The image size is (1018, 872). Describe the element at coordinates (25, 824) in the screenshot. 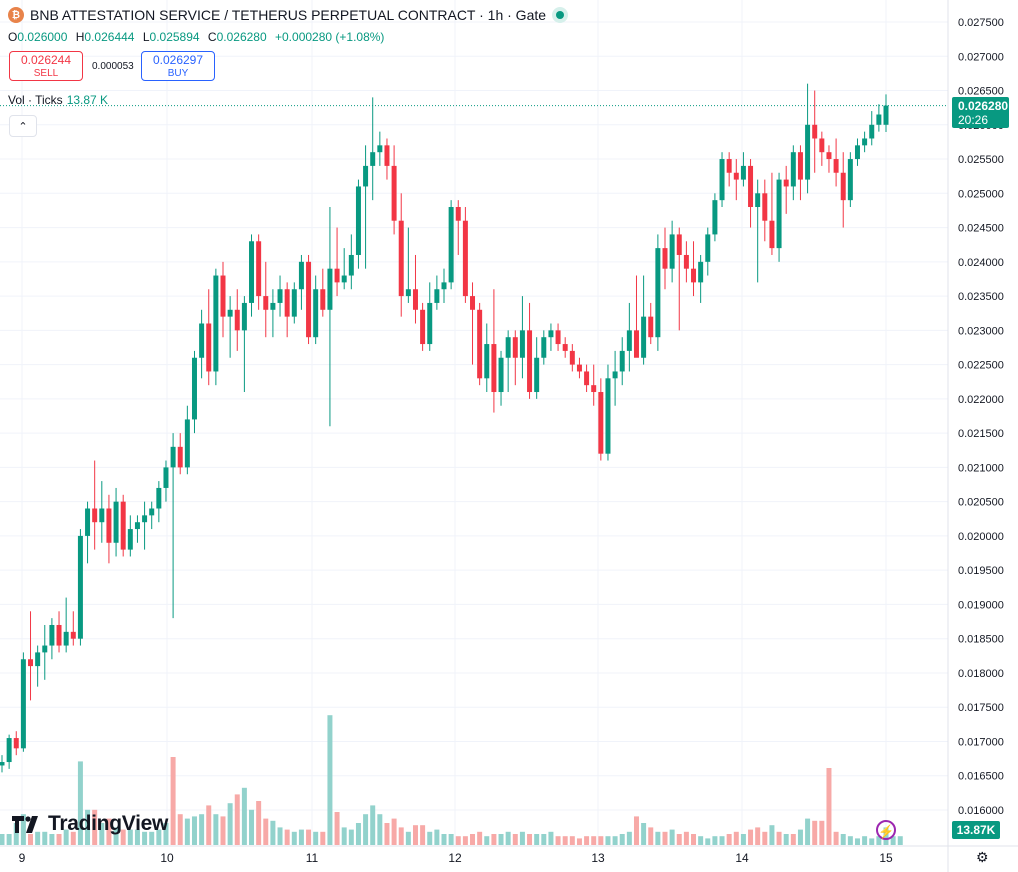

I see `tradingview-logo-icon` at that location.